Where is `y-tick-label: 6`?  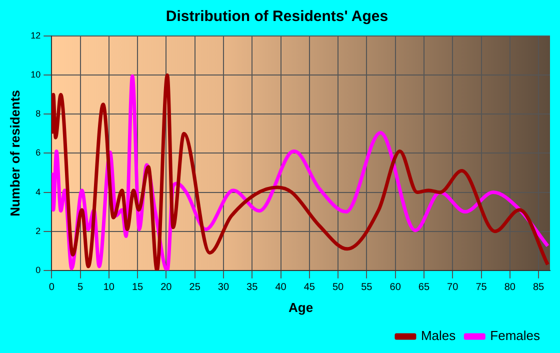
y-tick-label: 6 is located at coordinates (38, 153).